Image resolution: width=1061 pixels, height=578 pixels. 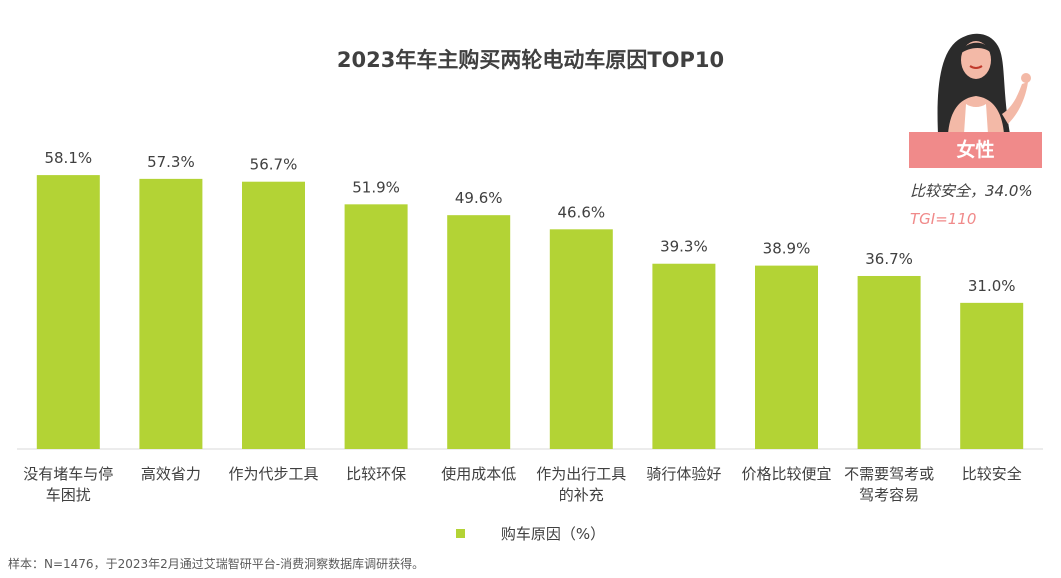 What do you see at coordinates (992, 286) in the screenshot?
I see `data-label: 31.0%` at bounding box center [992, 286].